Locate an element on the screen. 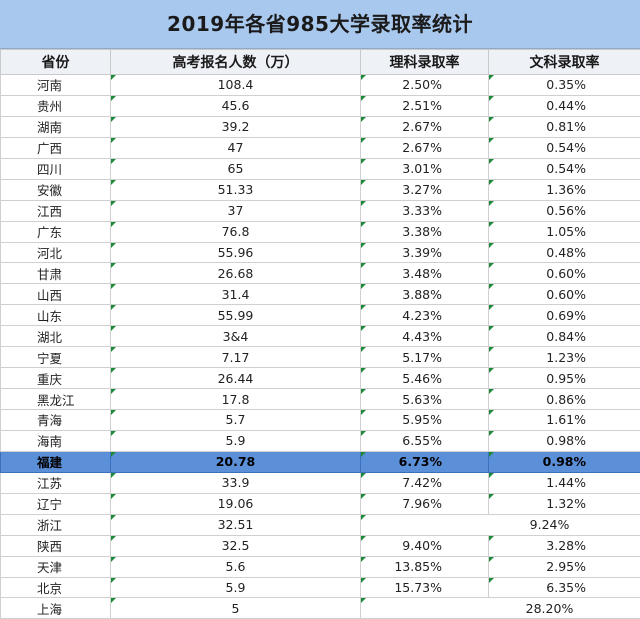 This screenshot has height=619, width=640. province-cell: 广东 is located at coordinates (56, 231).